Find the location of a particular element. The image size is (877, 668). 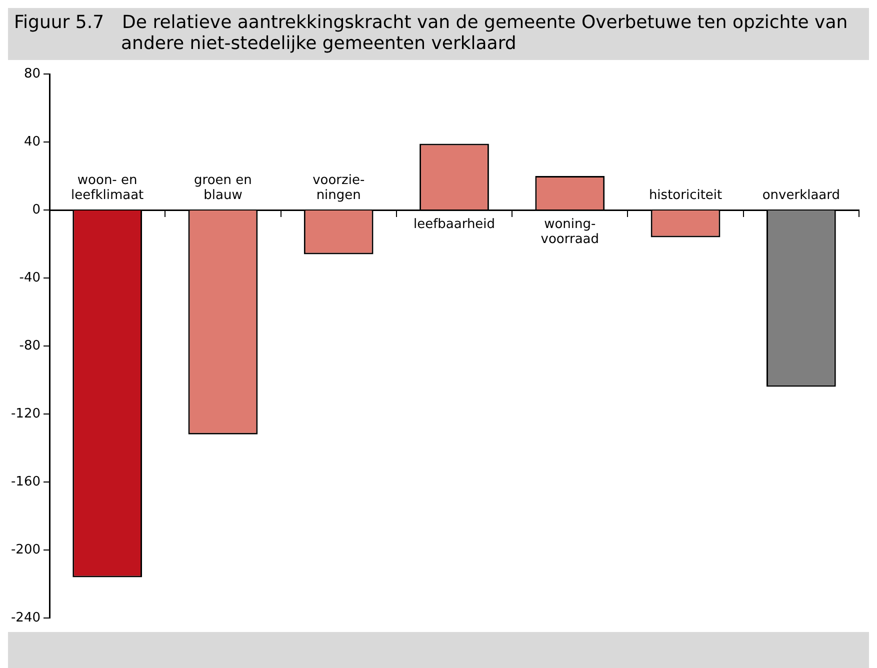

y-tick-label: 80 is located at coordinates (32, 74).